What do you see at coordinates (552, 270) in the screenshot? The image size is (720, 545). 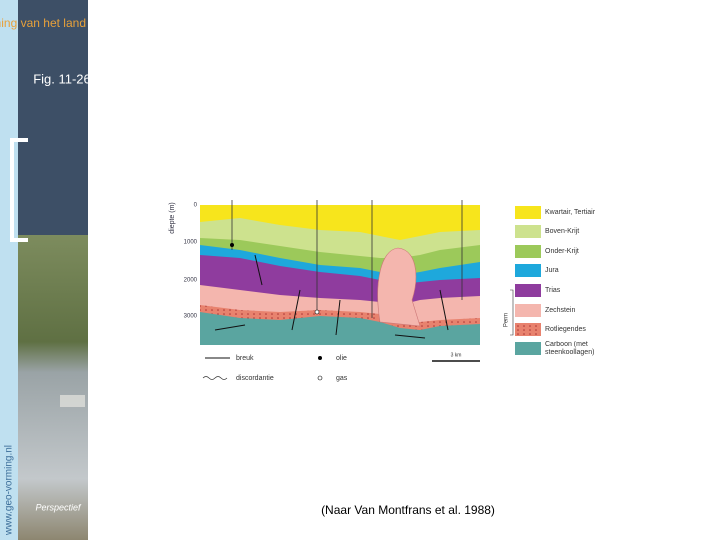 I see `legend-label: Jura` at bounding box center [552, 270].